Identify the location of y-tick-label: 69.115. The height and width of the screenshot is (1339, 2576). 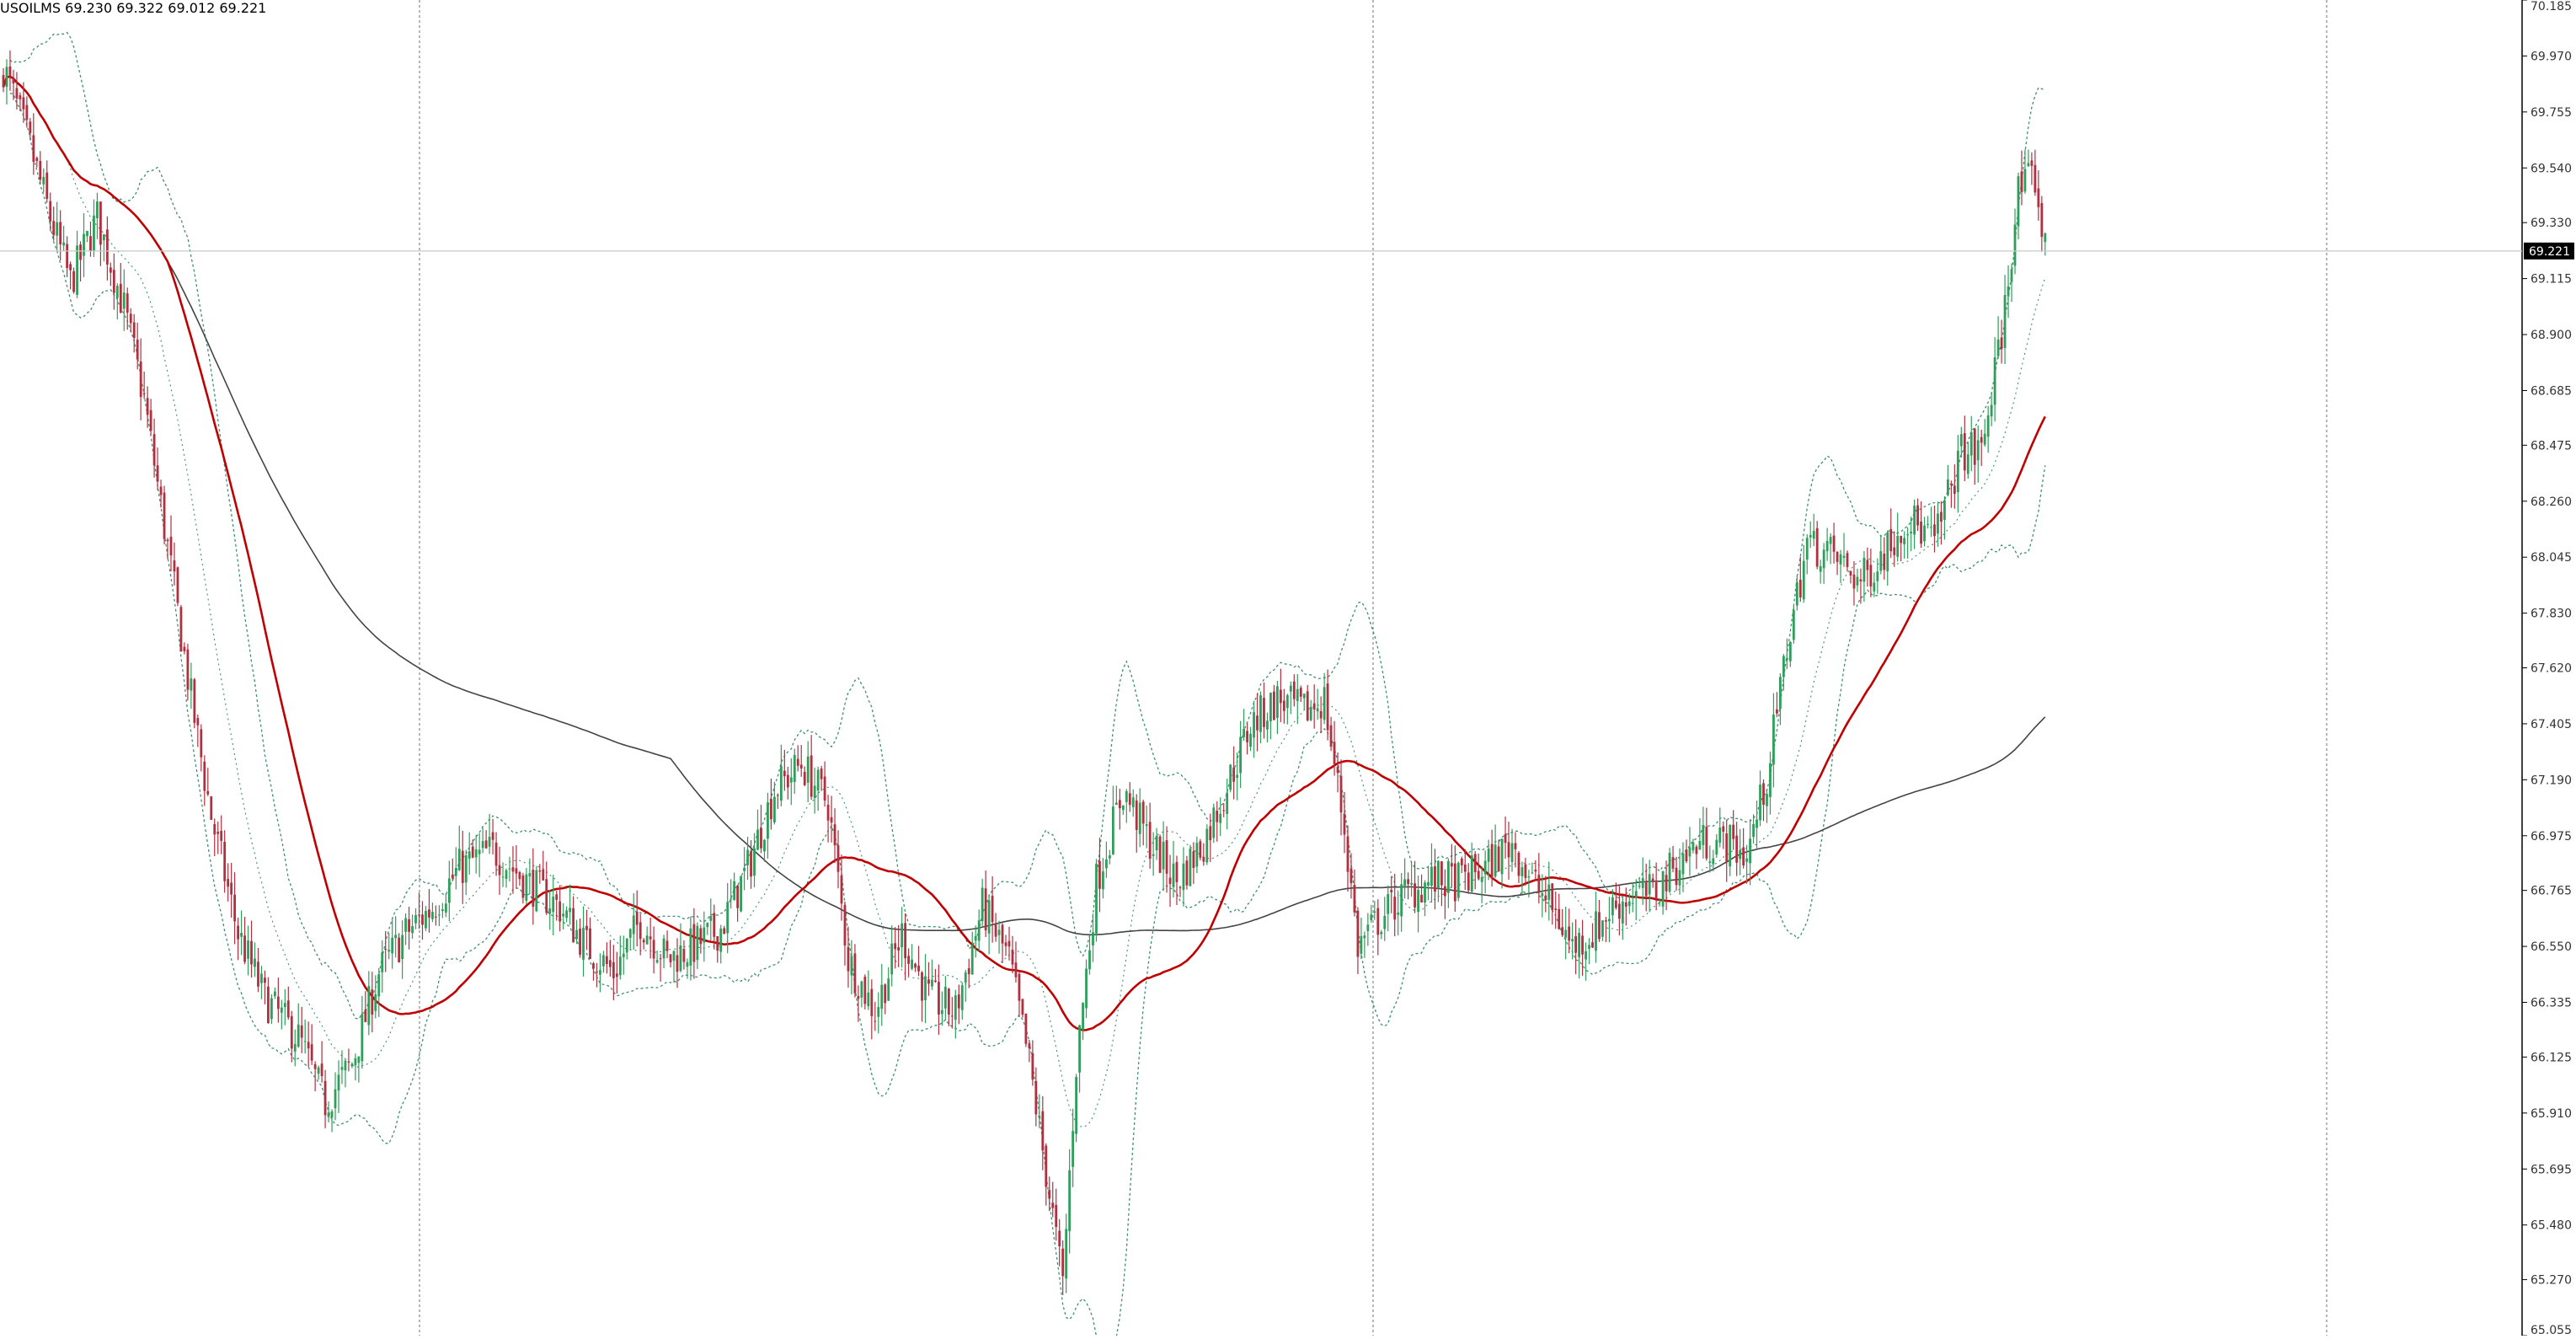
(2551, 280).